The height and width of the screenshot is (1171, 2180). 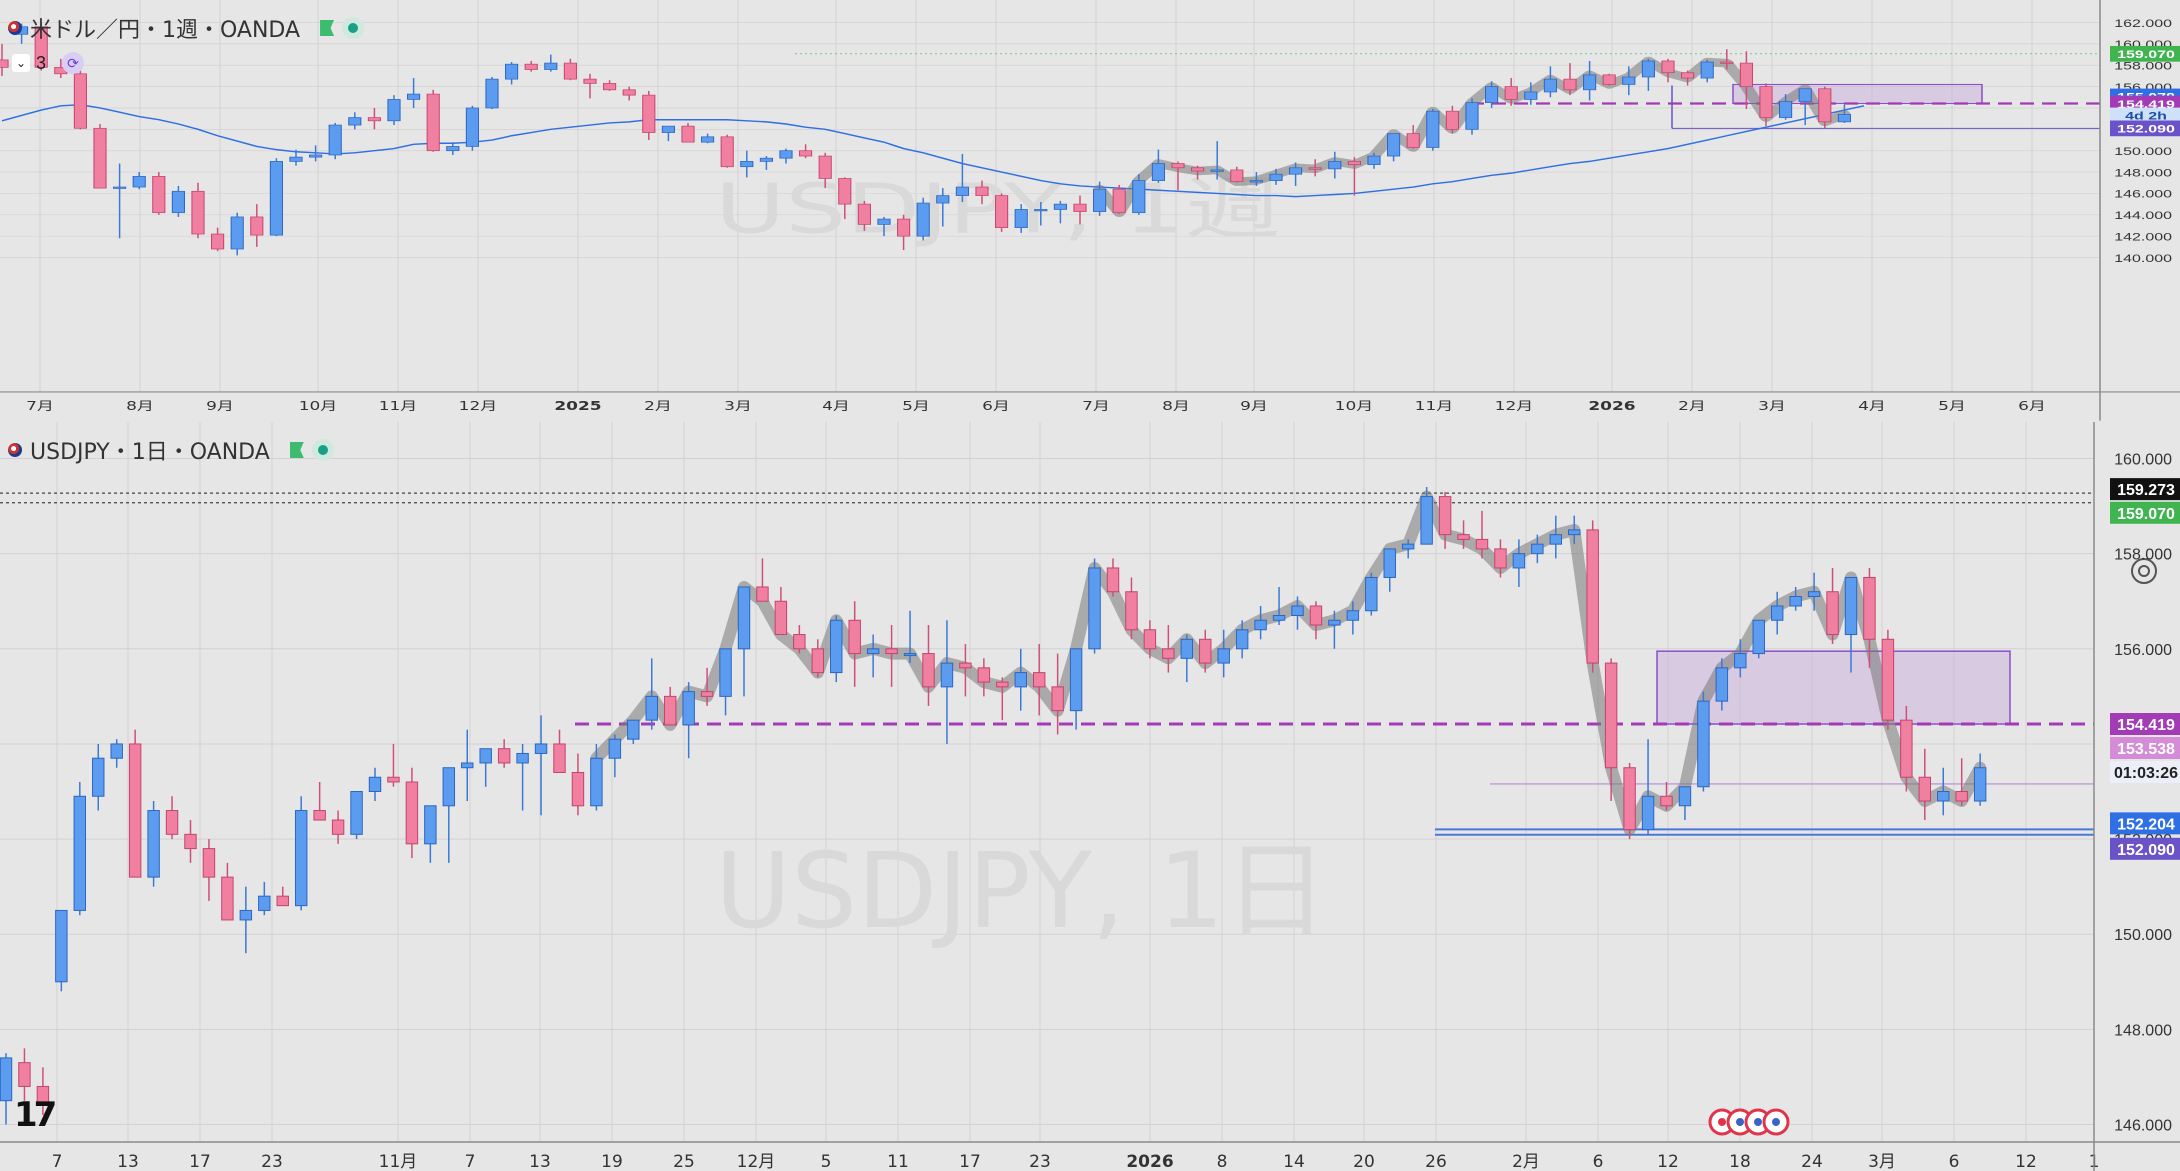 I want to click on x-tick-label: 3月, so click(x=738, y=406).